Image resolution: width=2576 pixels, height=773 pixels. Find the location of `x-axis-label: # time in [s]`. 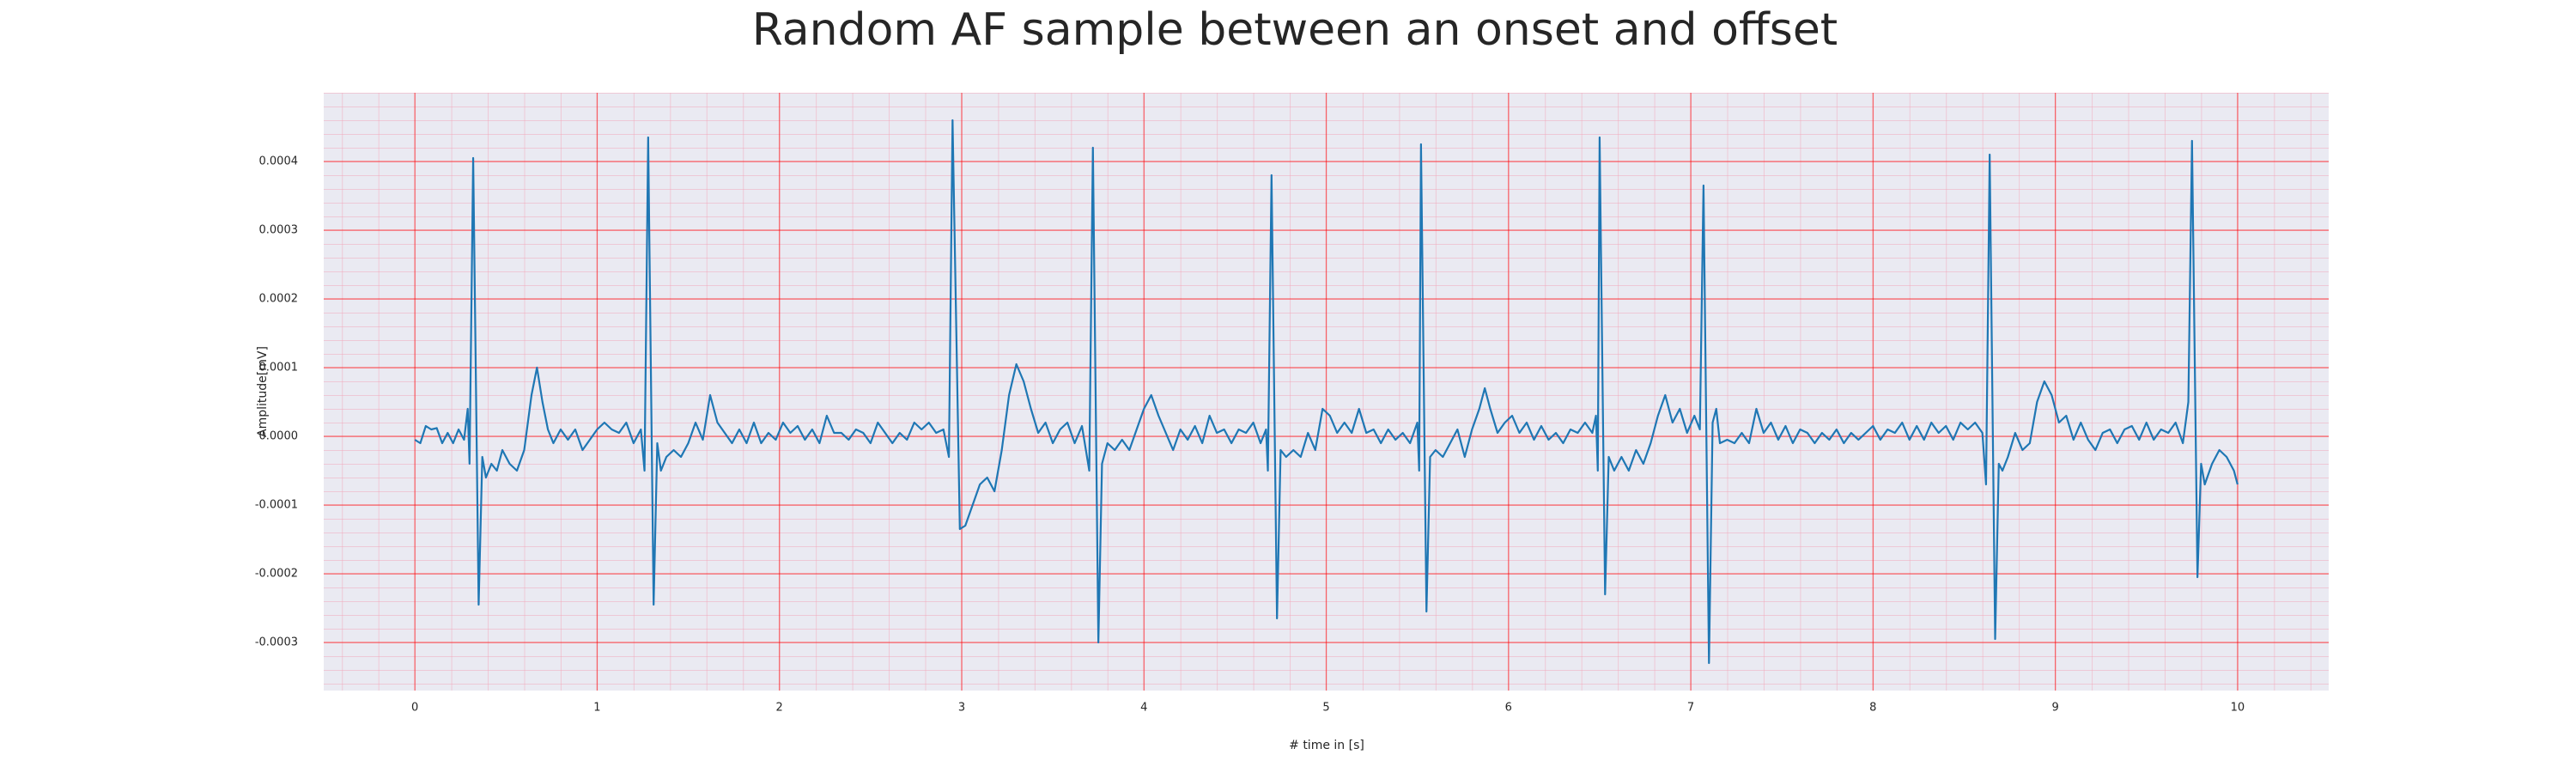

x-axis-label: # time in [s] is located at coordinates (1327, 745).